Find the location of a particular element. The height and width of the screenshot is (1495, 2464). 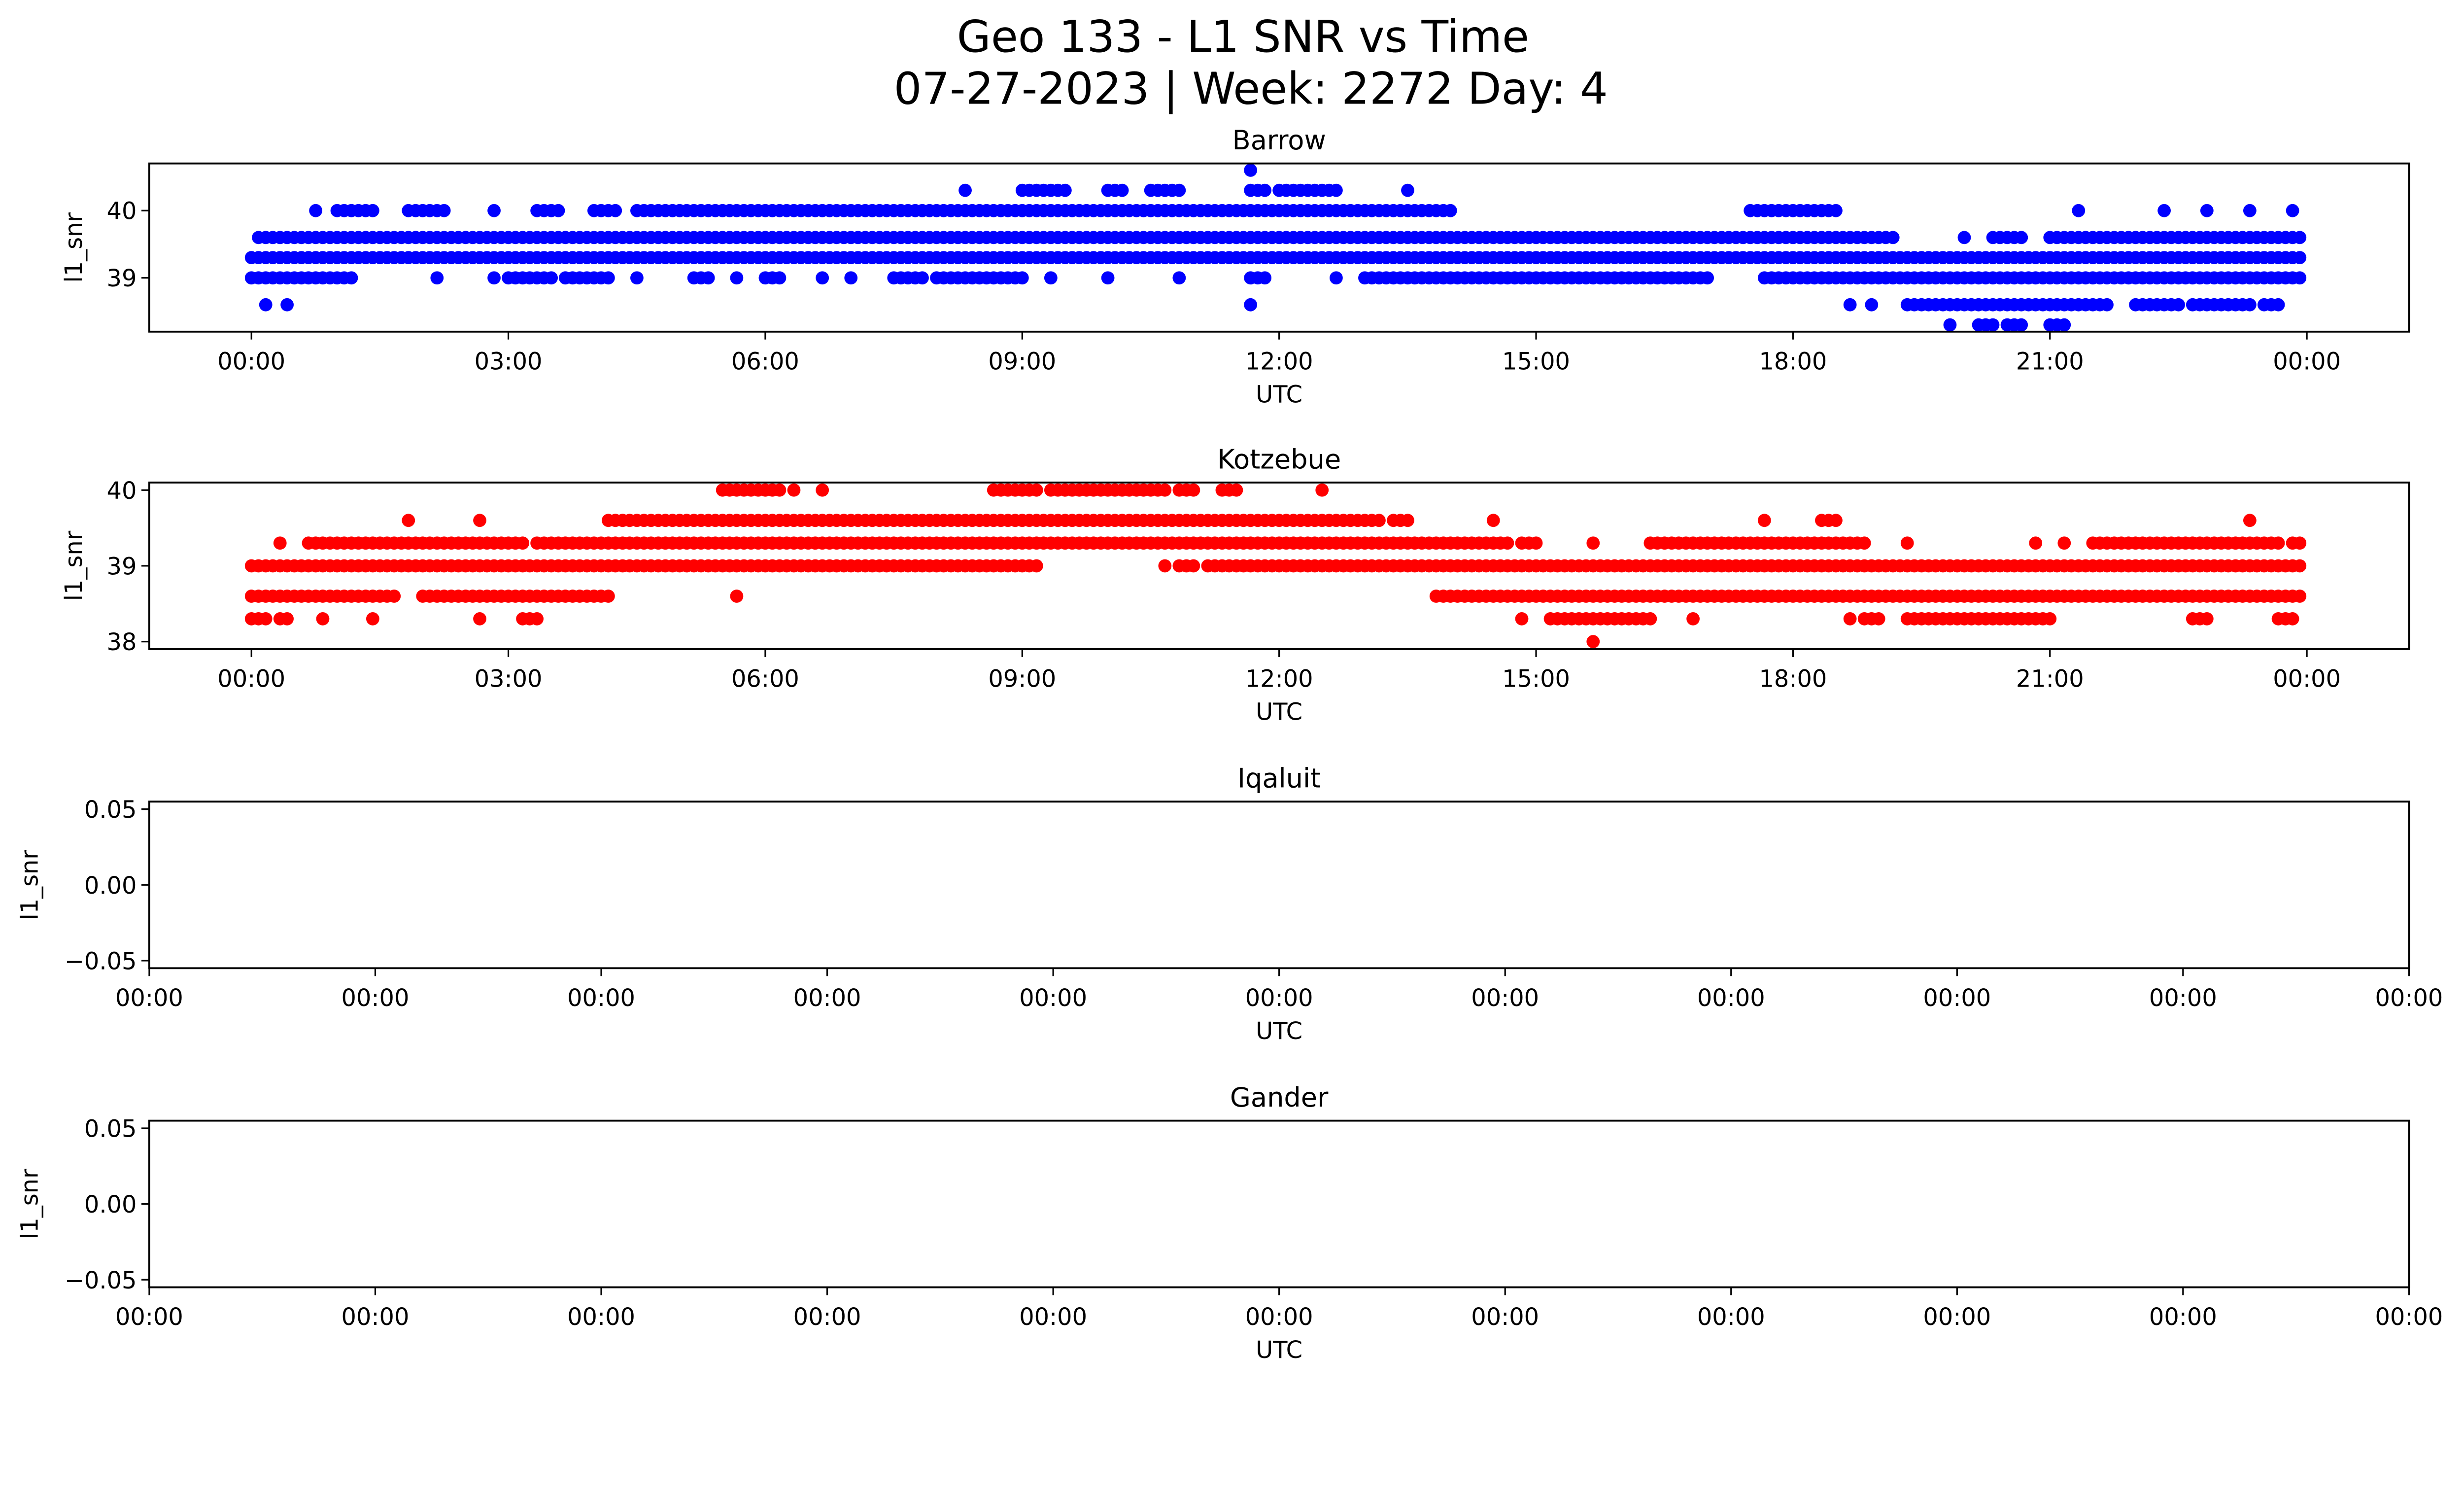

data-series is located at coordinates (1275, 566).